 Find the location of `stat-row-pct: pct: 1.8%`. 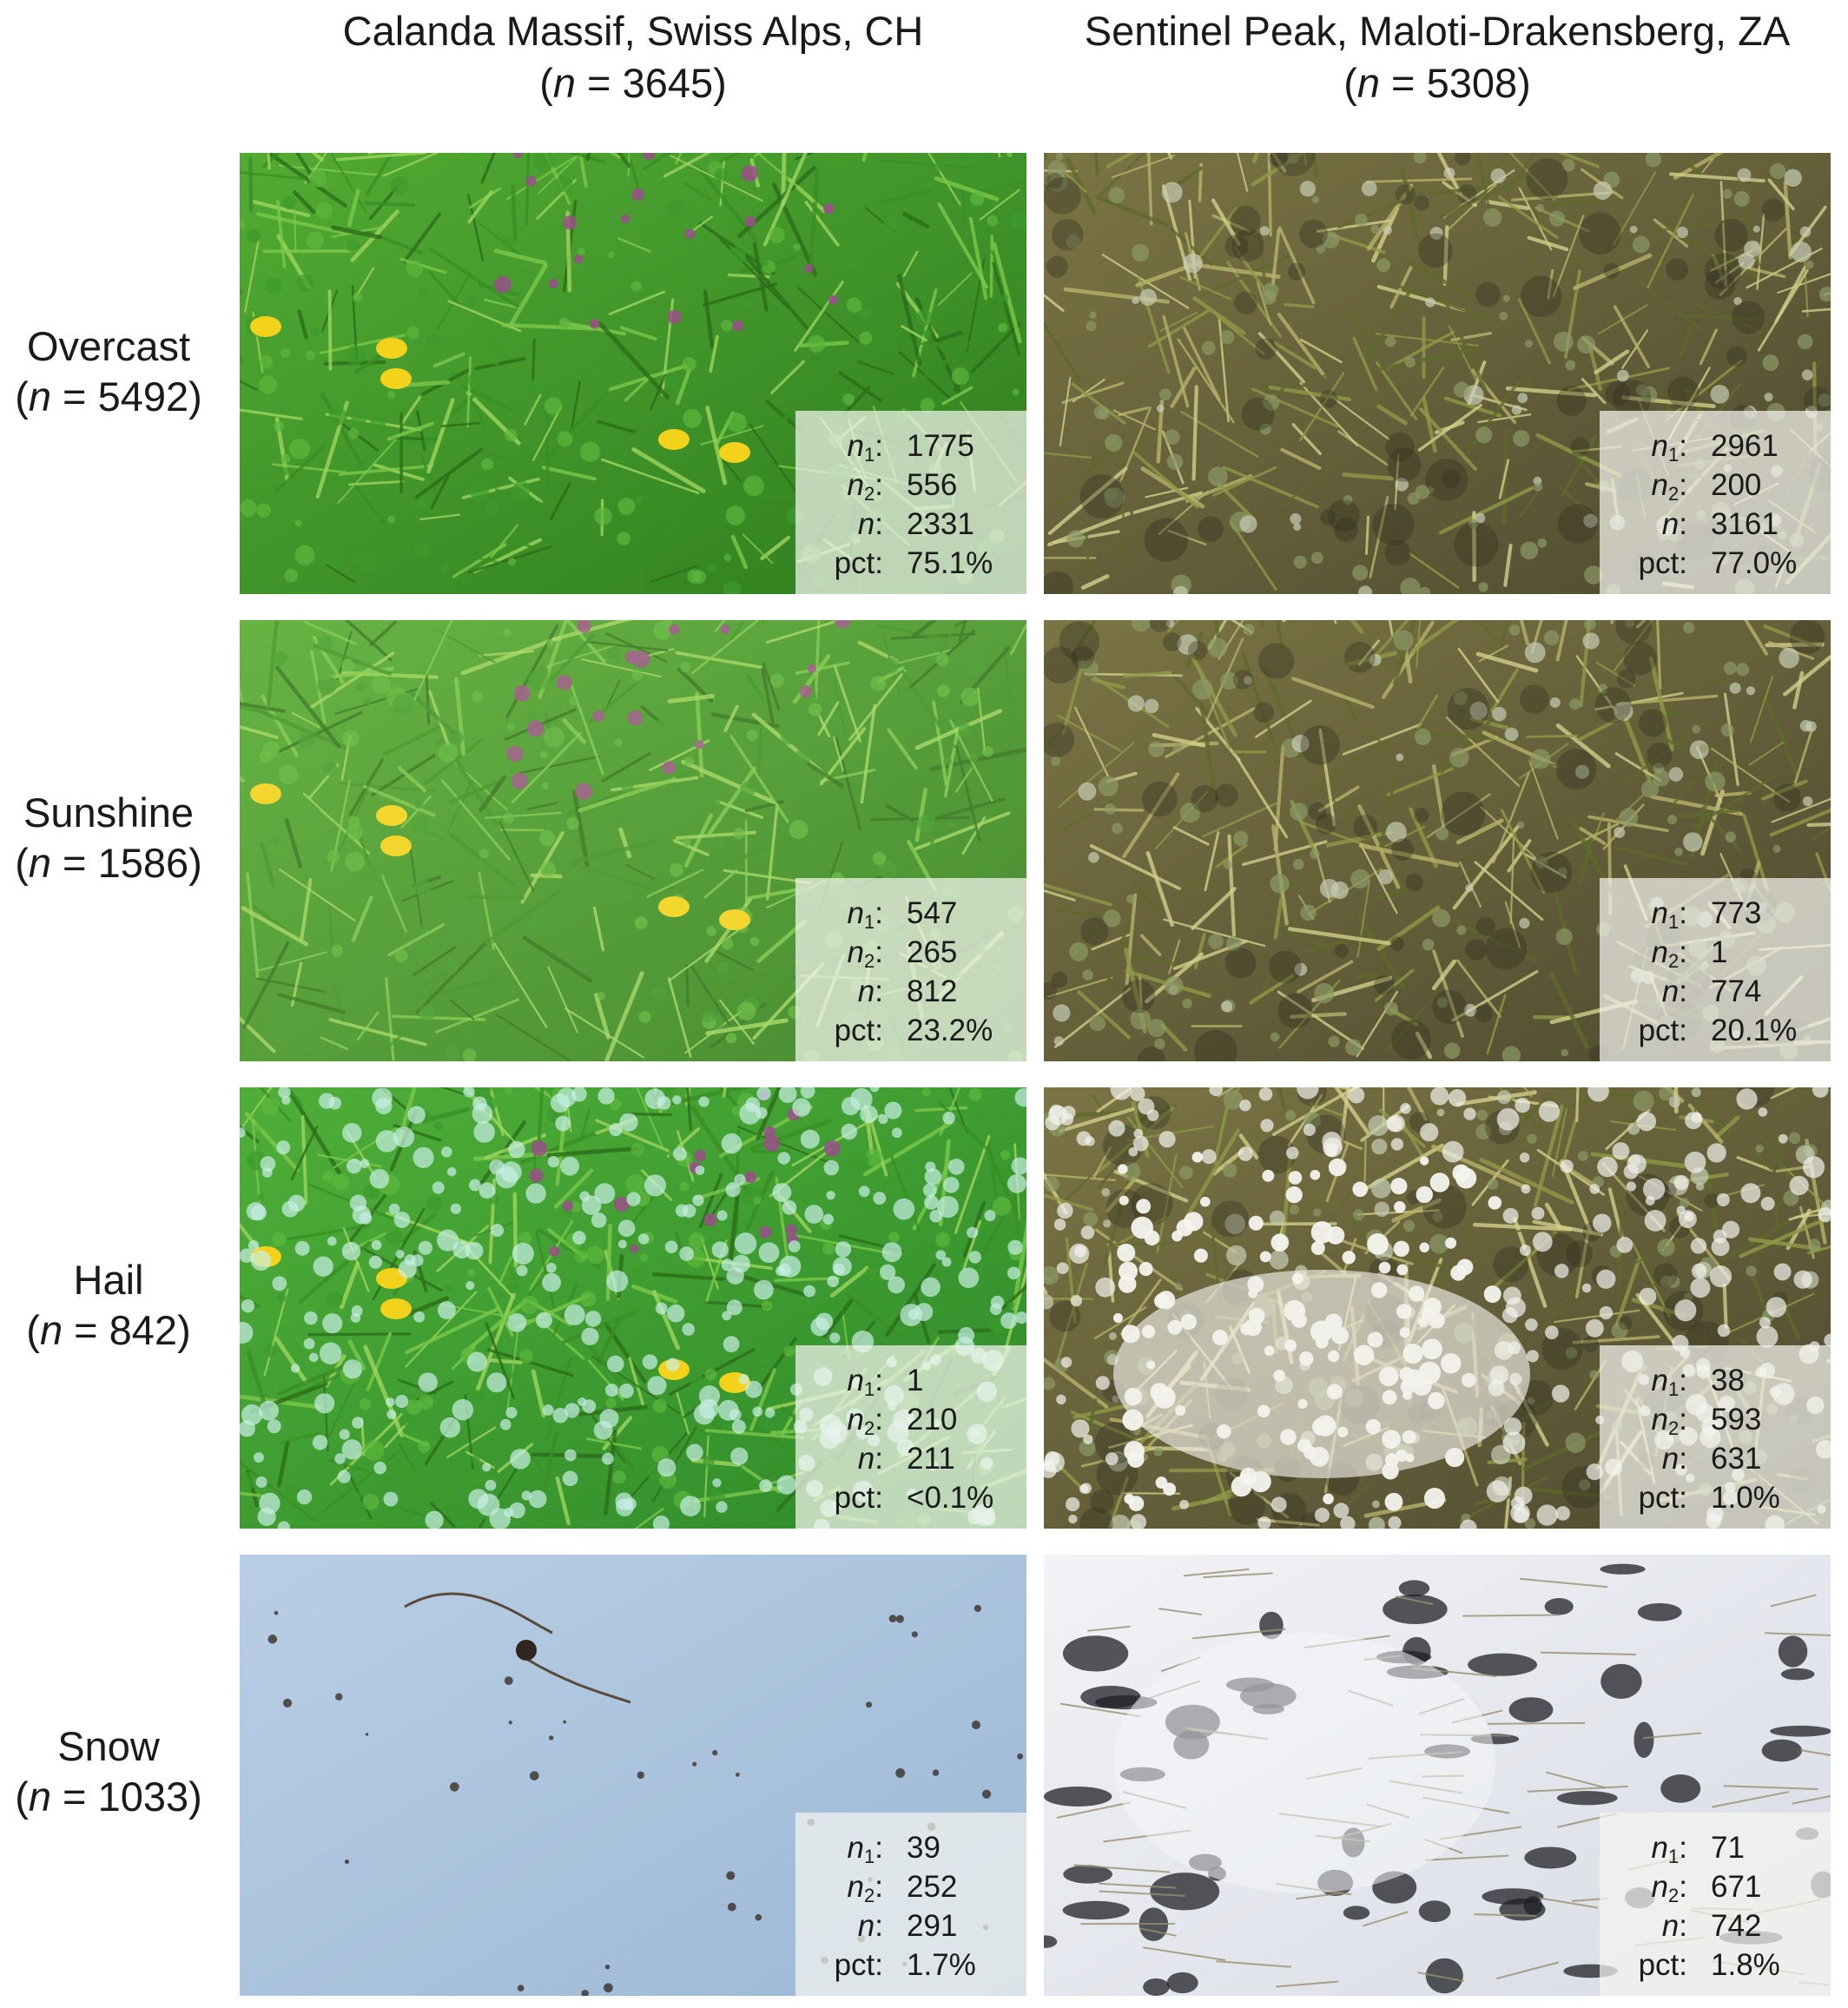

stat-row-pct: pct: 1.8% is located at coordinates (1716, 1965).